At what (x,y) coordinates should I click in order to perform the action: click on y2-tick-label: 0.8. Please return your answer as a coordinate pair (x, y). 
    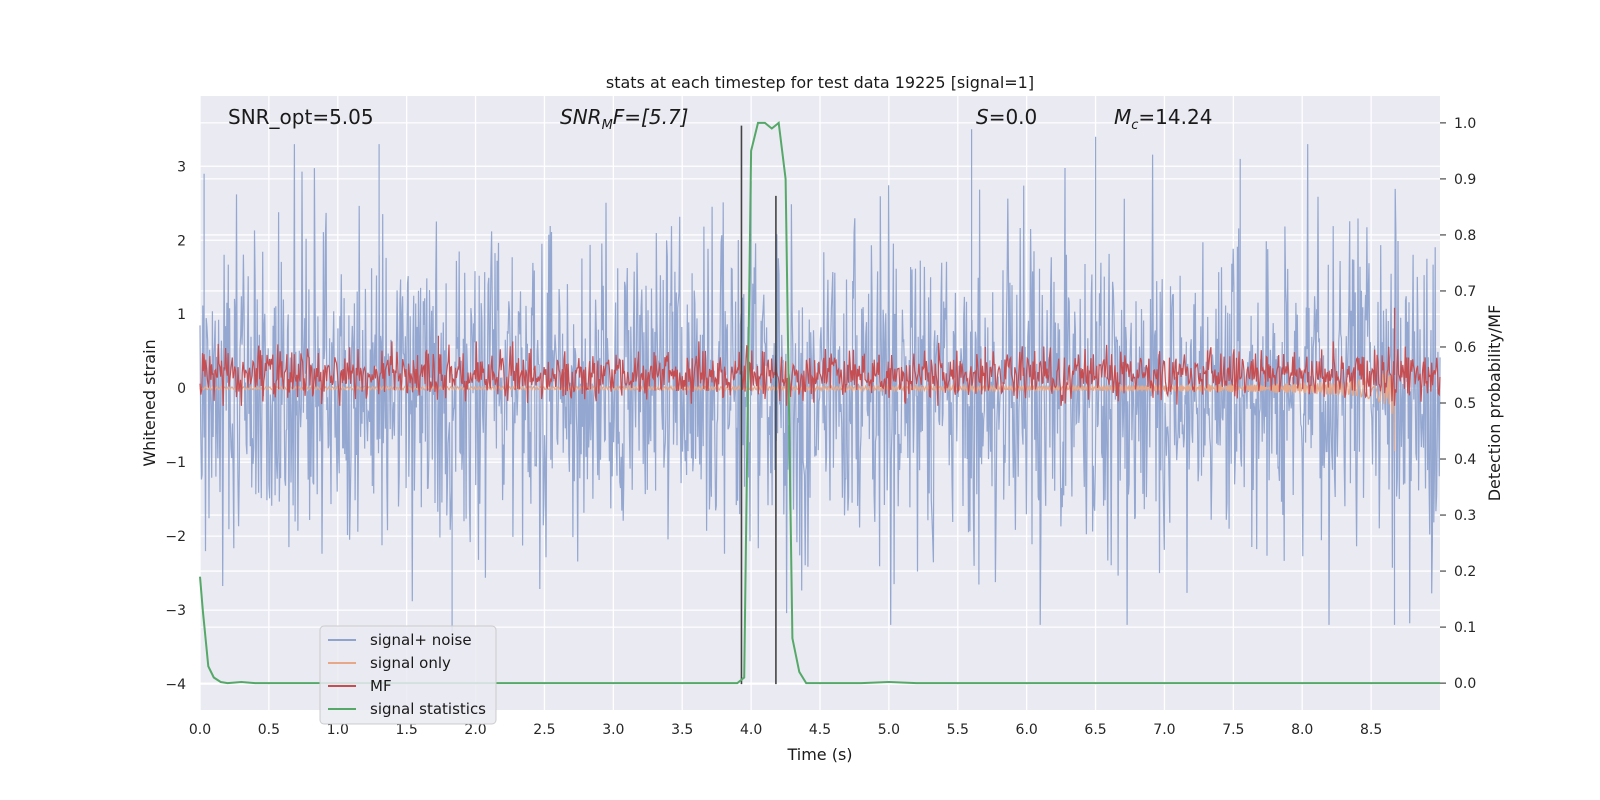
    Looking at the image, I should click on (1465, 236).